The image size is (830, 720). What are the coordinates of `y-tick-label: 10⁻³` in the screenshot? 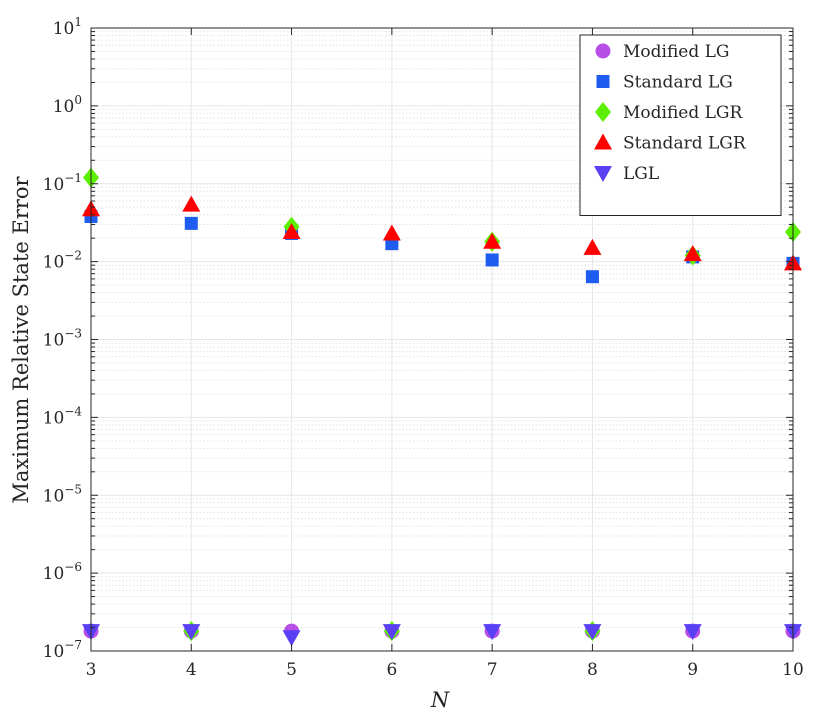 It's located at (62, 339).